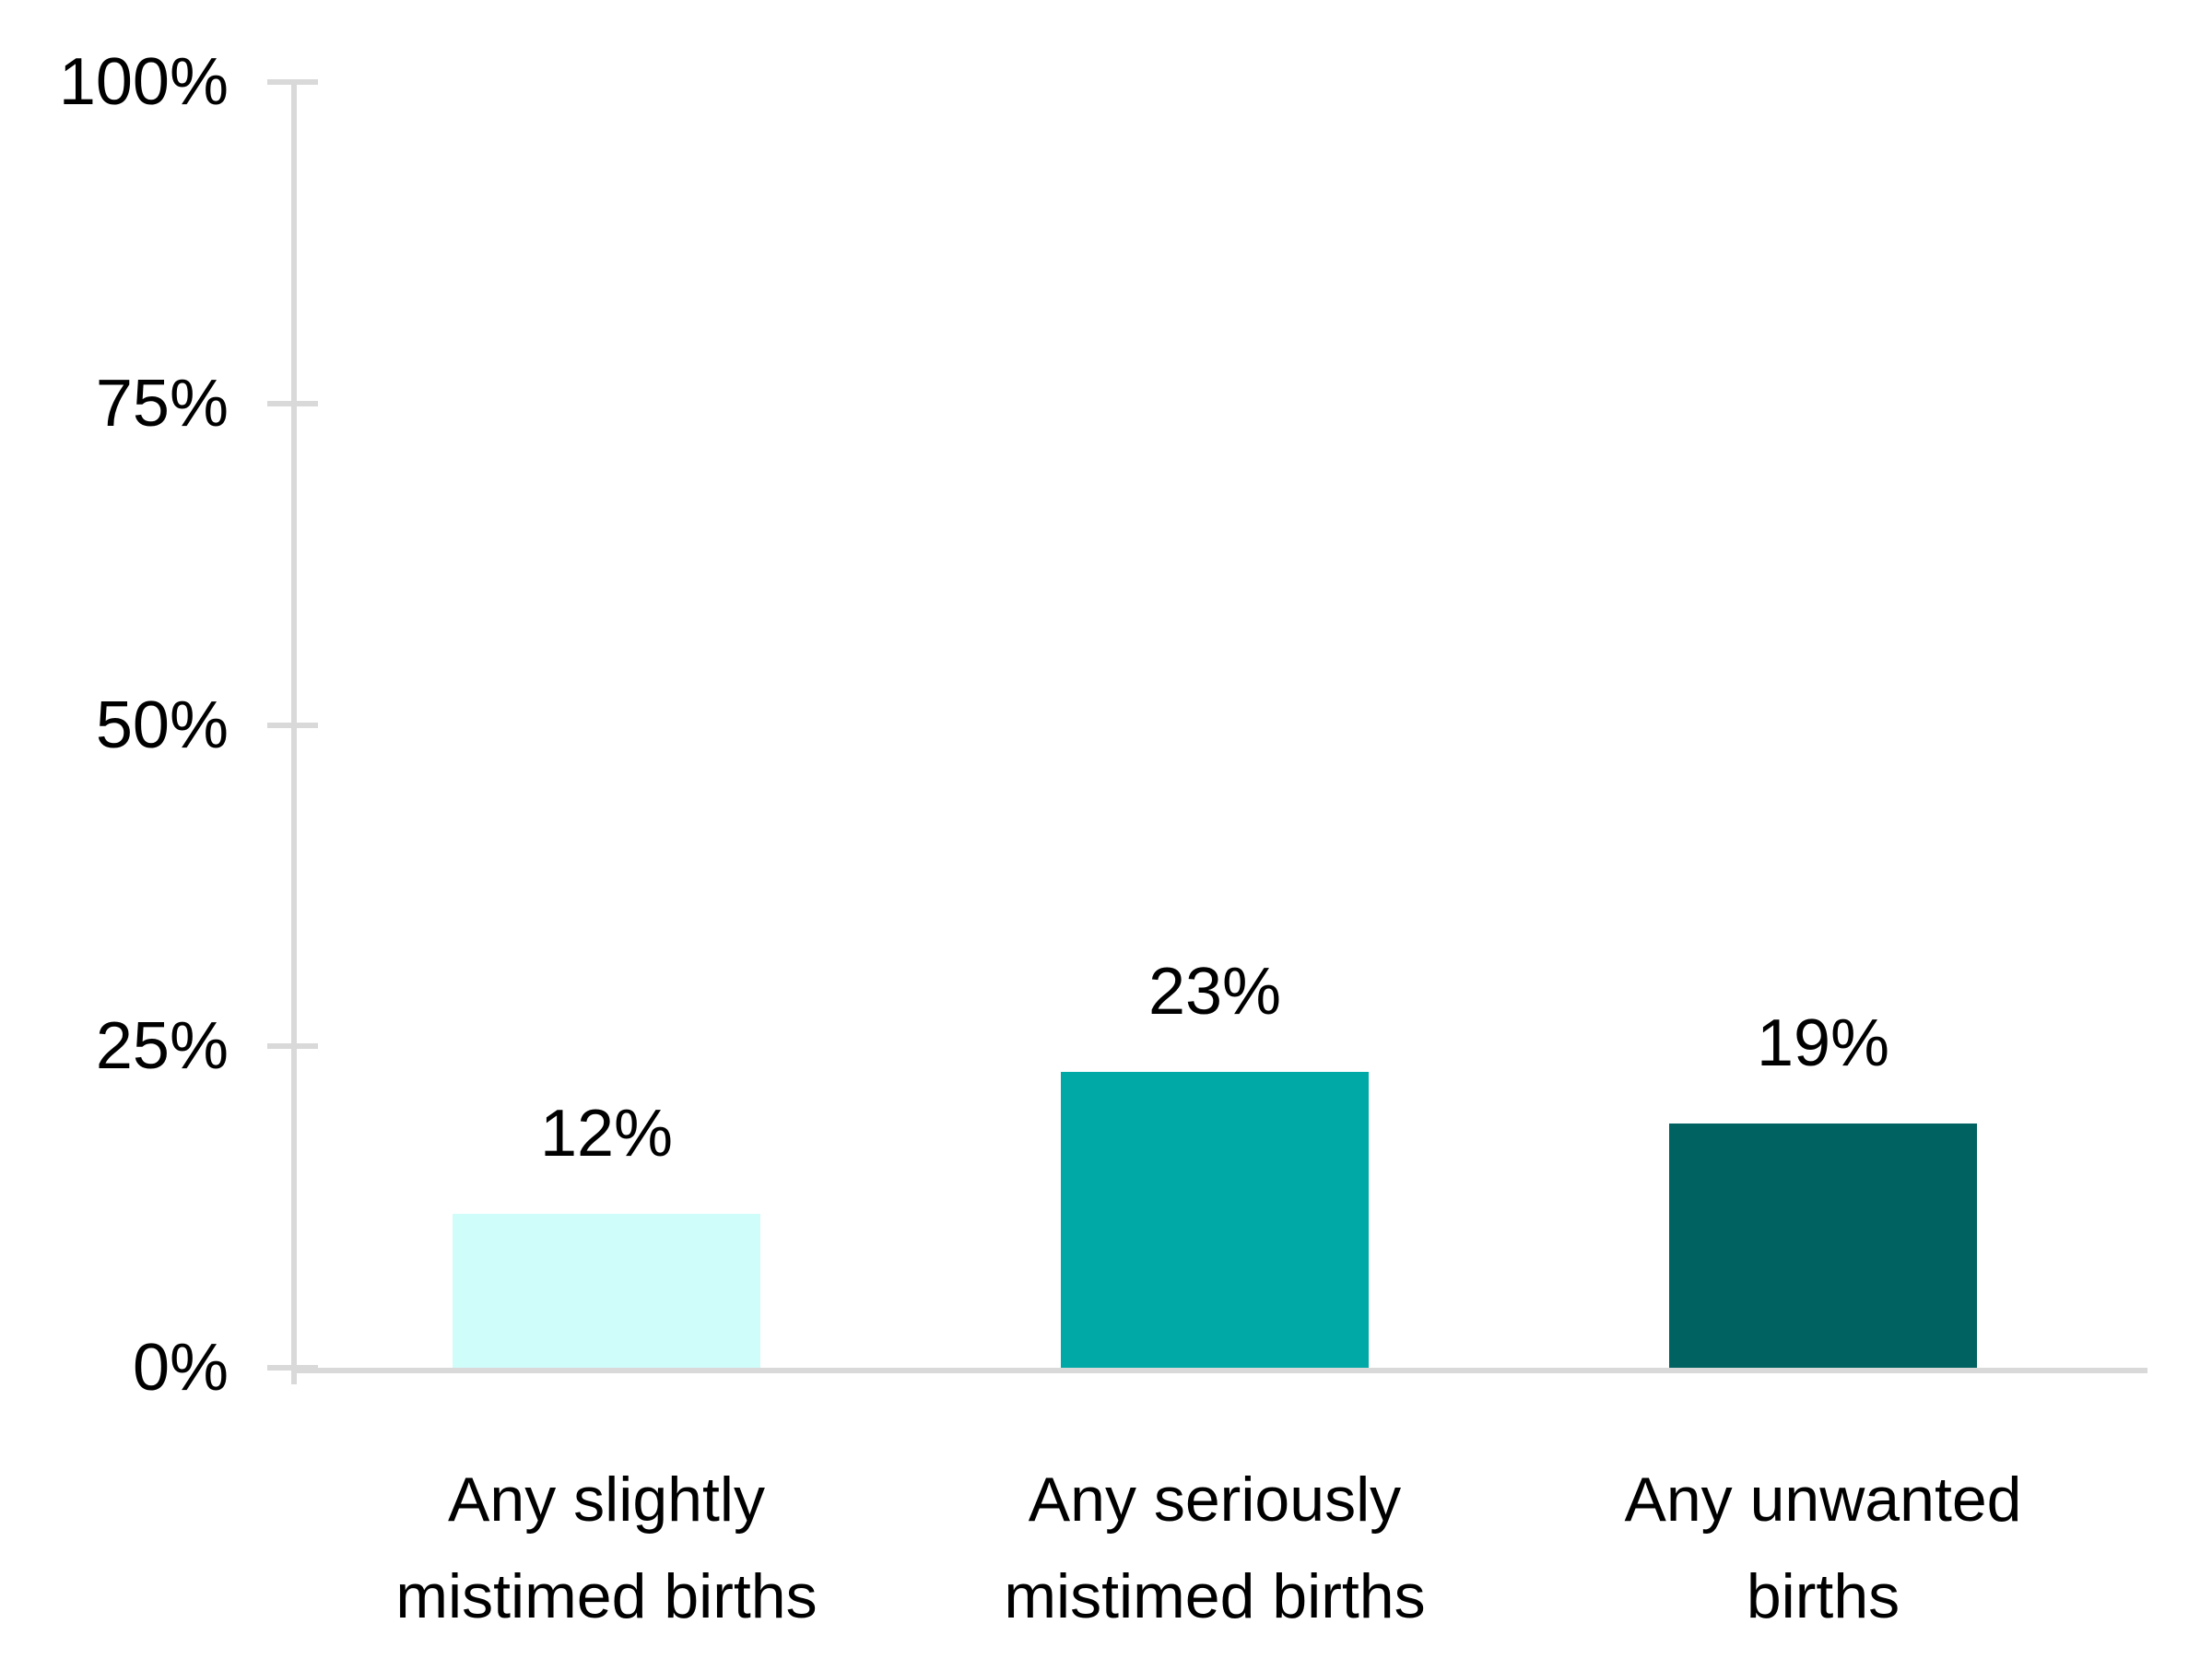 The image size is (2212, 1659). I want to click on category-label-line: Any unwanted, so click(1823, 1500).